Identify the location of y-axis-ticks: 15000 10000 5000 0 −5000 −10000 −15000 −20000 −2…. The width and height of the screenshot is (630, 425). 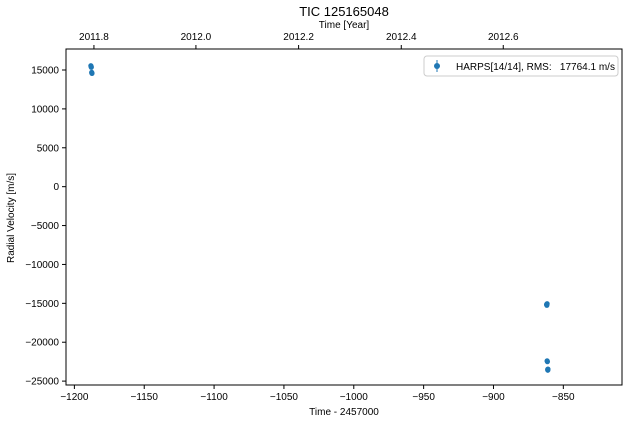
(45, 227).